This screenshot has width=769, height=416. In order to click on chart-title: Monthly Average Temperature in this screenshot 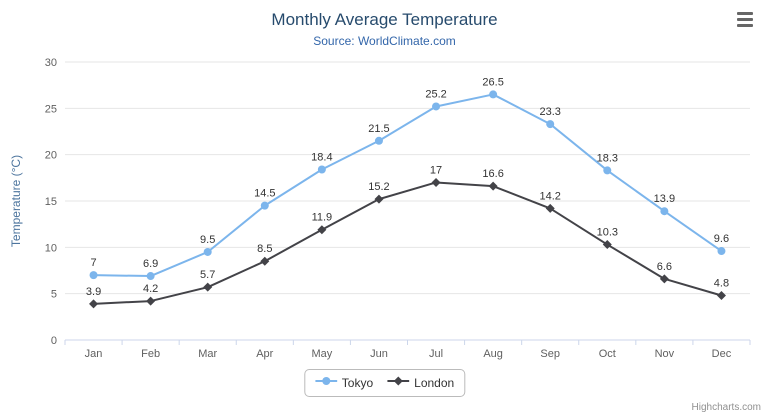, I will do `click(384, 19)`.